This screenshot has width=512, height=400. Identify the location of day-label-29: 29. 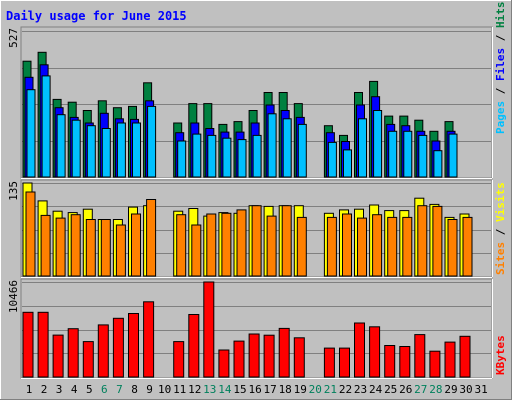
(450, 389).